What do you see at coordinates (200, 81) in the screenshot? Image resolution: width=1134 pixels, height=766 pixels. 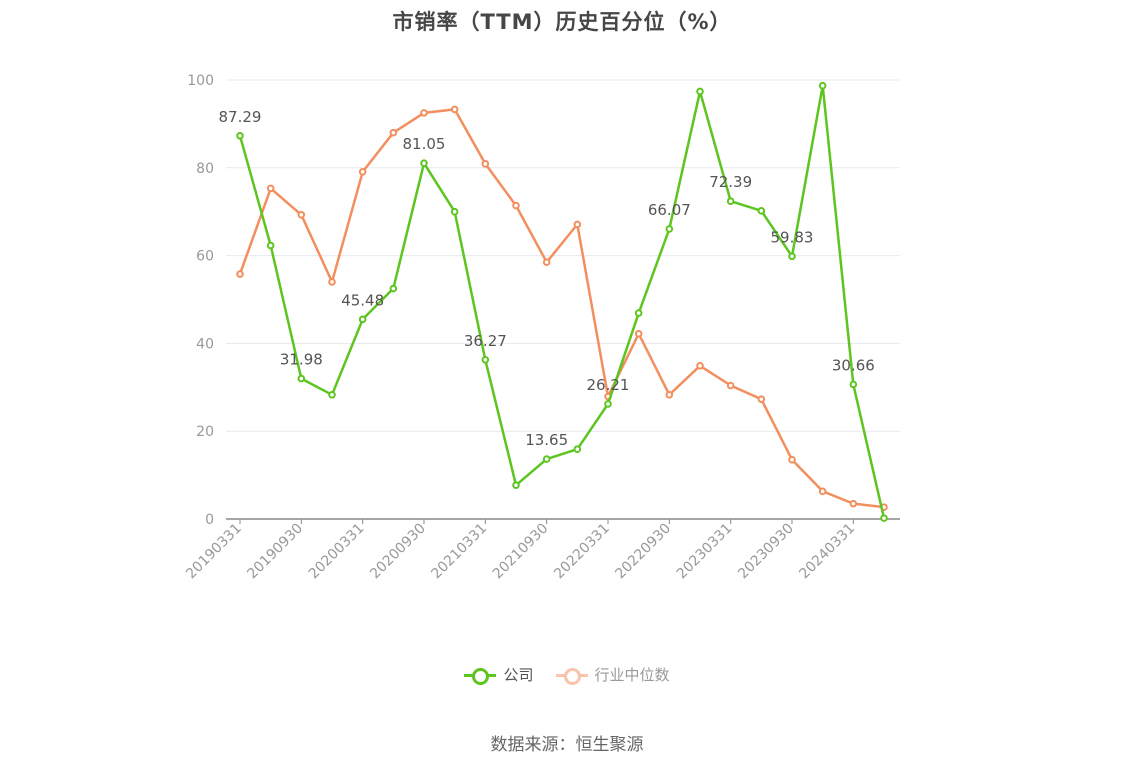 I see `y-tick-label: 100` at bounding box center [200, 81].